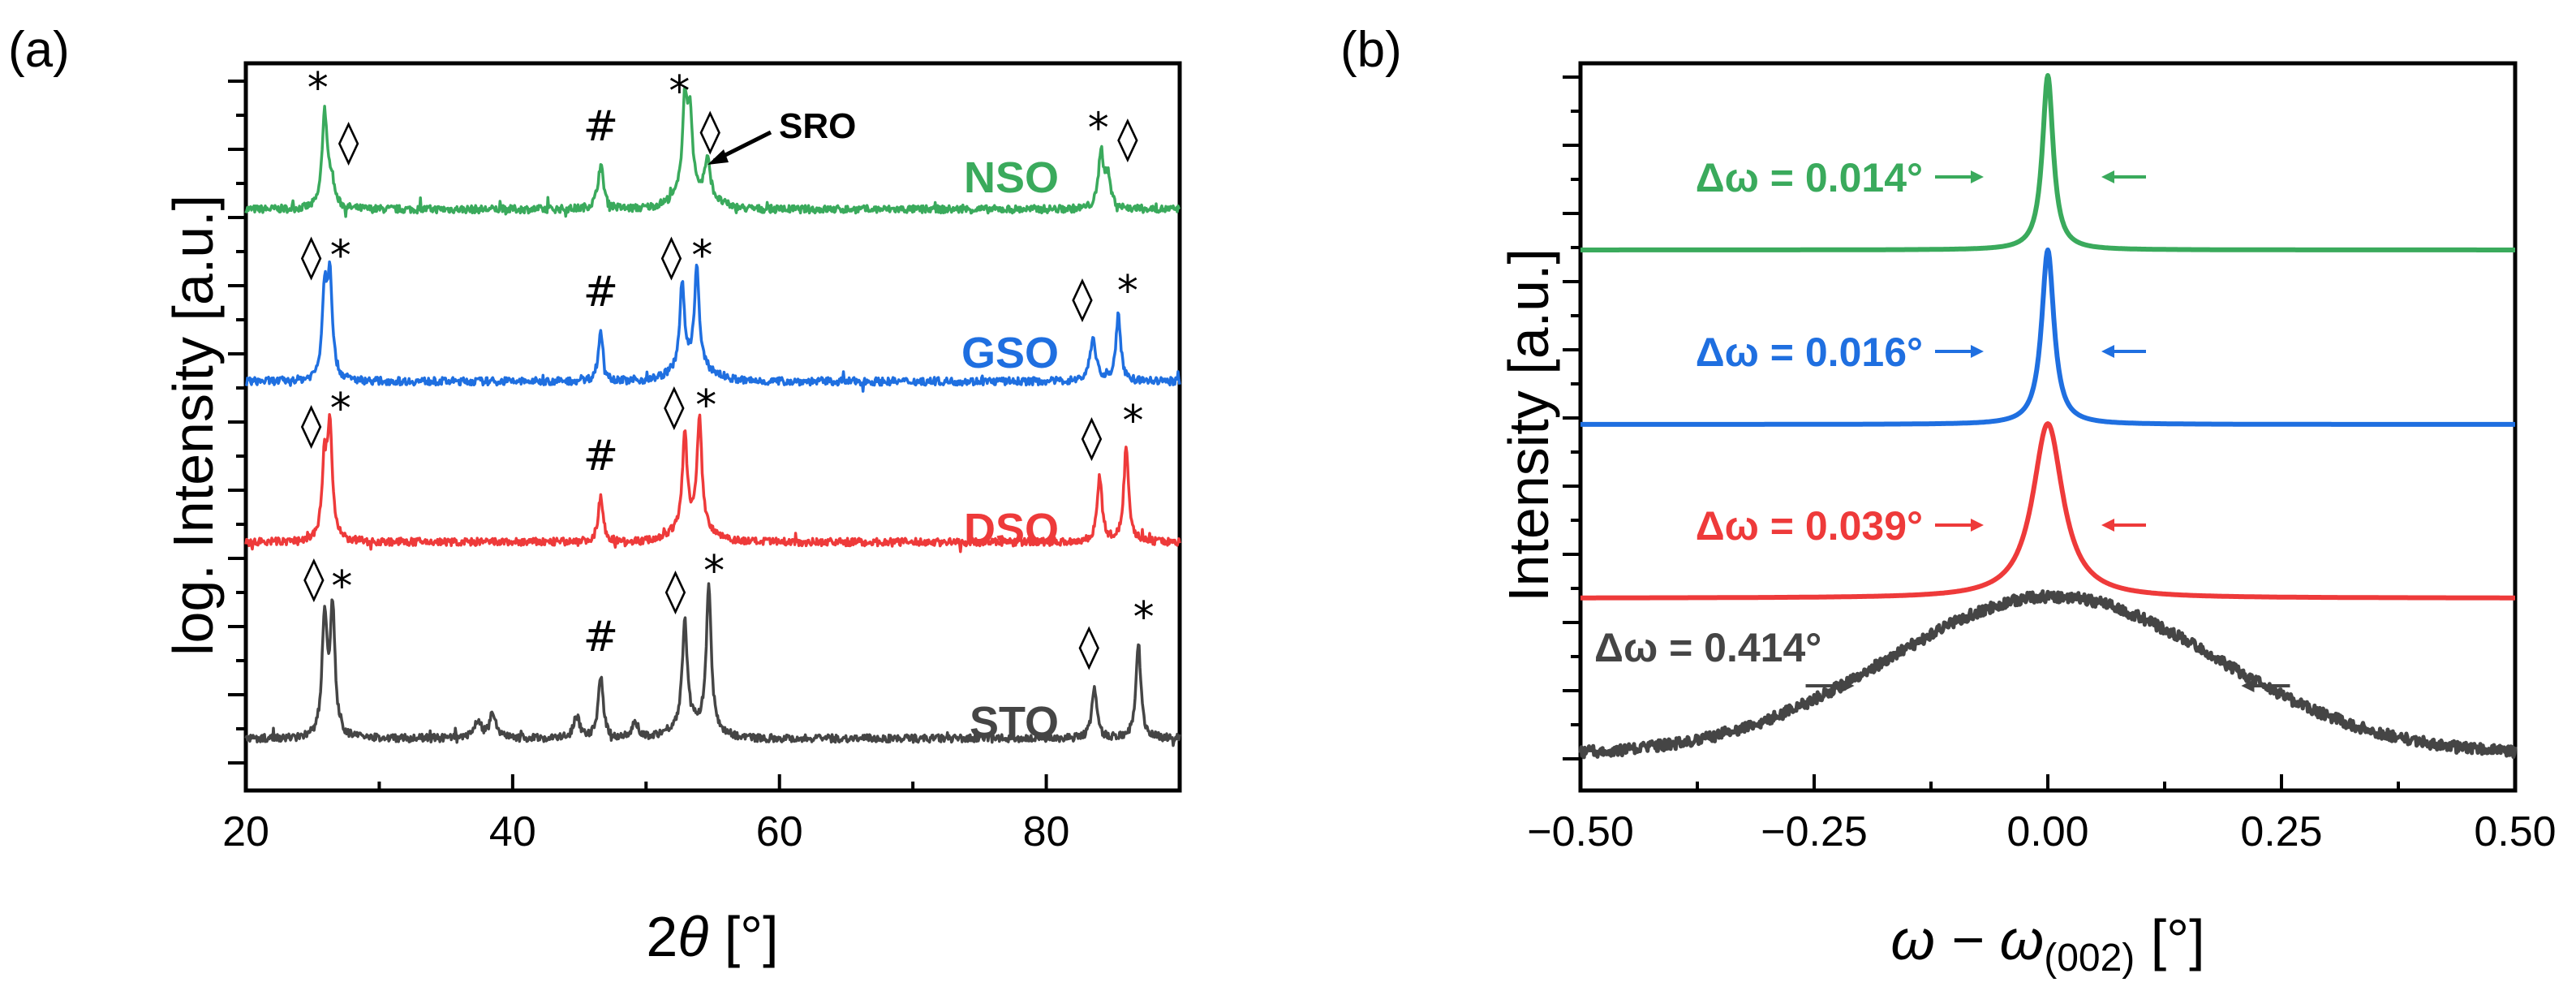 The image size is (2576, 1008). Describe the element at coordinates (712, 483) in the screenshot. I see `xrd-curve-dso` at that location.